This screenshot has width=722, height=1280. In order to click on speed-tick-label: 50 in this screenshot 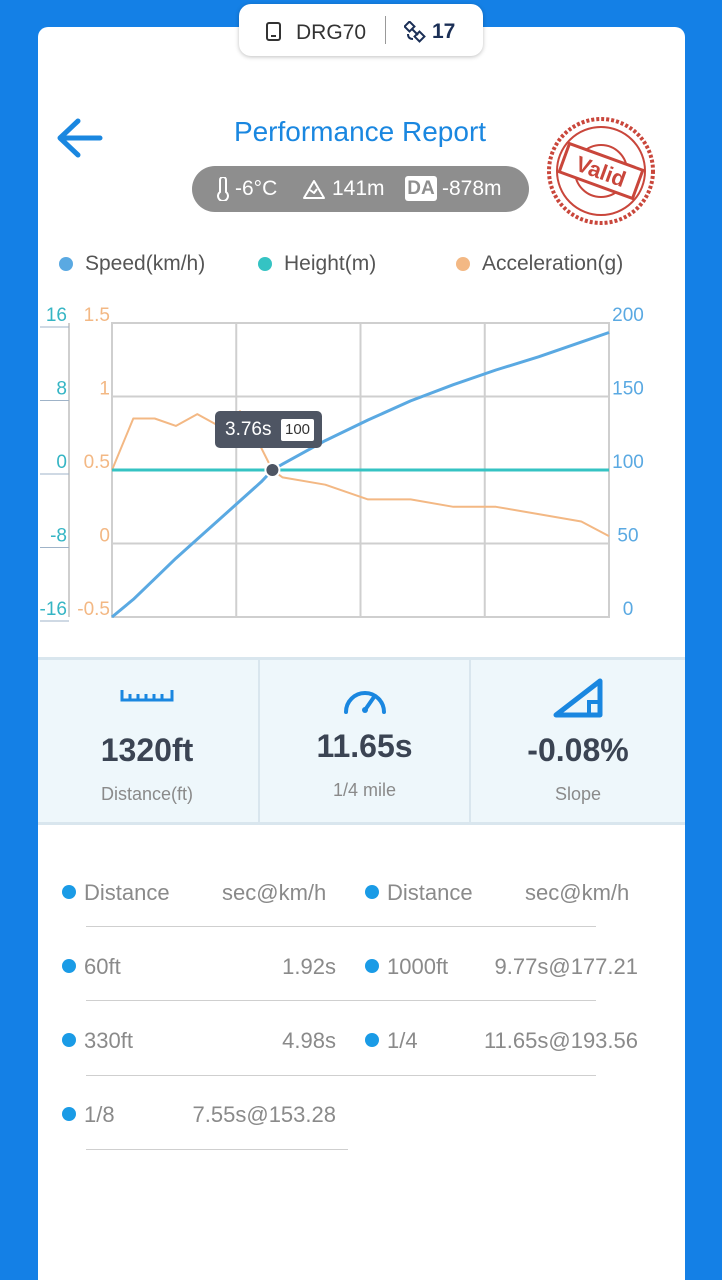, I will do `click(627, 536)`.